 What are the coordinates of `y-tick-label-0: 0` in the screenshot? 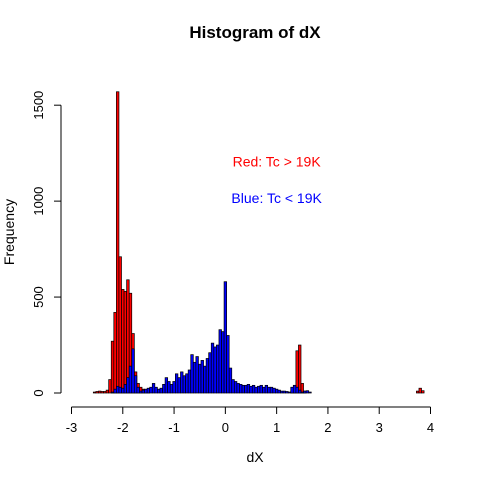 It's located at (38, 392).